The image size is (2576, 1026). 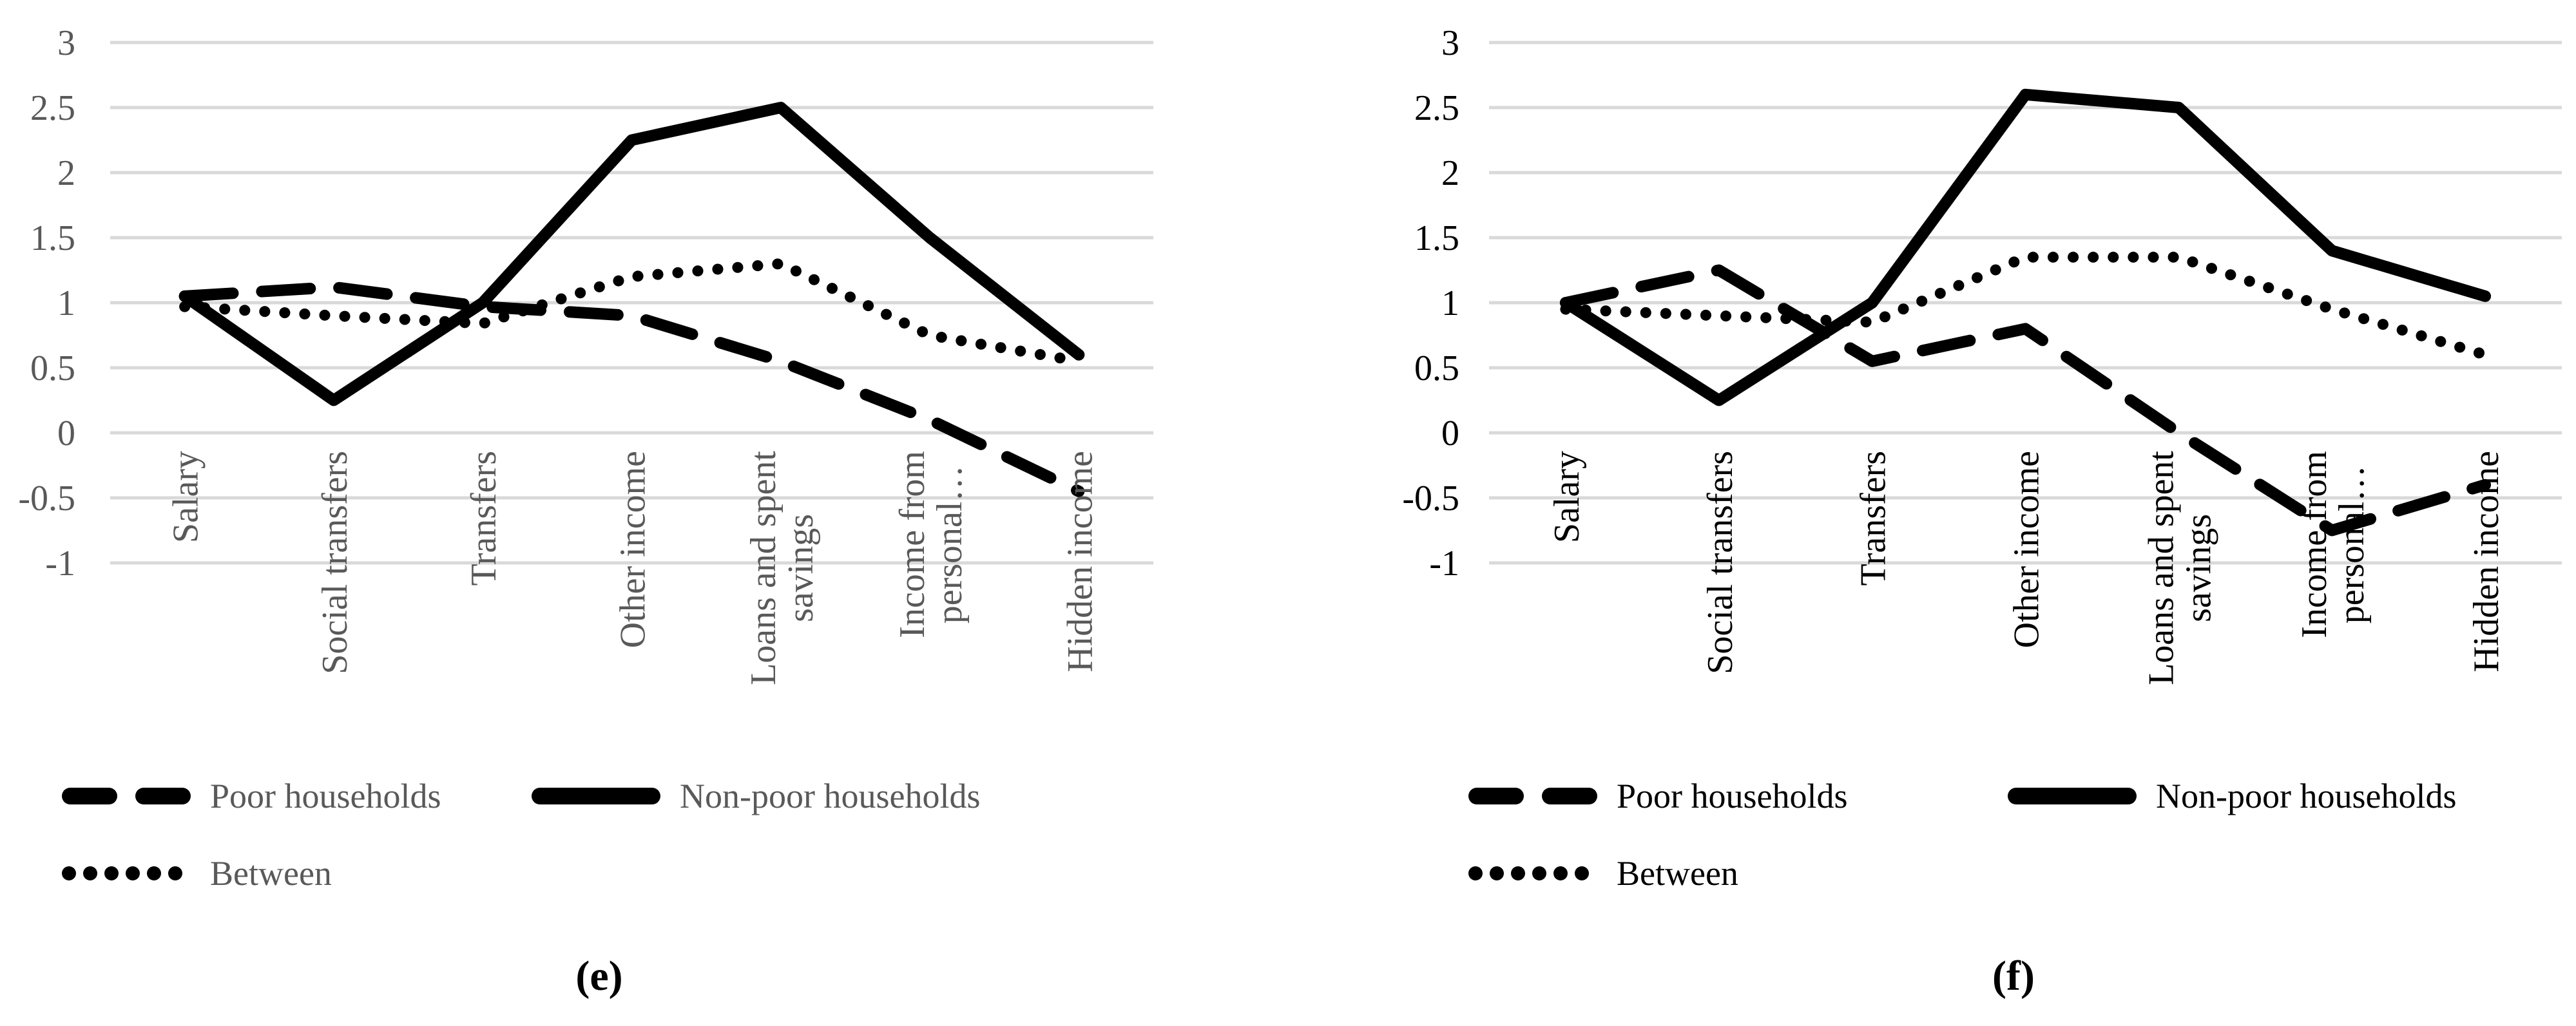 What do you see at coordinates (599, 976) in the screenshot?
I see `chart-e-caption: (e)` at bounding box center [599, 976].